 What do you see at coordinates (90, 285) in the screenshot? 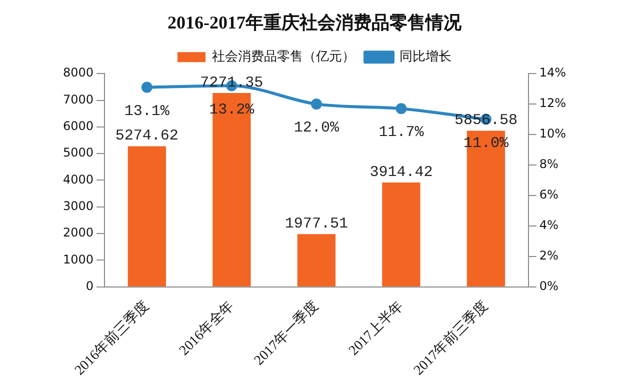
I see `y-tick-label: 0` at bounding box center [90, 285].